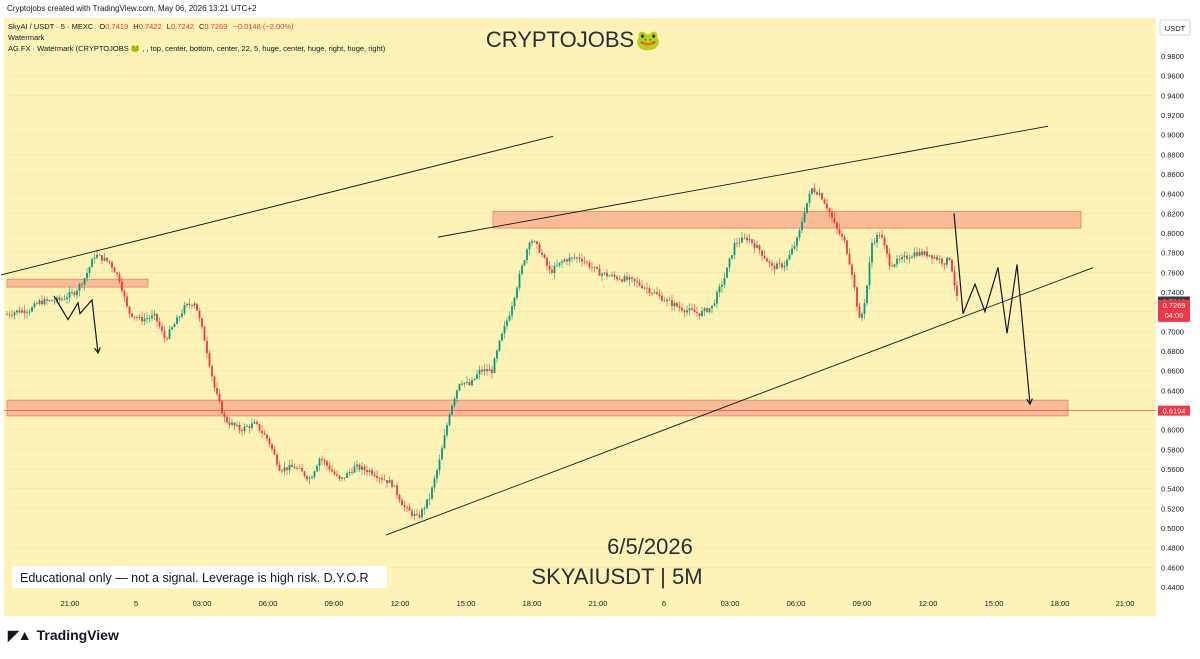 This screenshot has height=659, width=1200. What do you see at coordinates (992, 309) in the screenshot?
I see `projection-right` at bounding box center [992, 309].